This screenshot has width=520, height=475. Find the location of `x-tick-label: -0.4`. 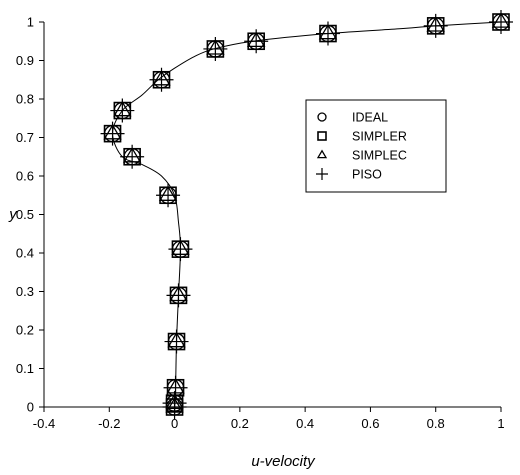

x-tick-label: -0.4 is located at coordinates (44, 423).